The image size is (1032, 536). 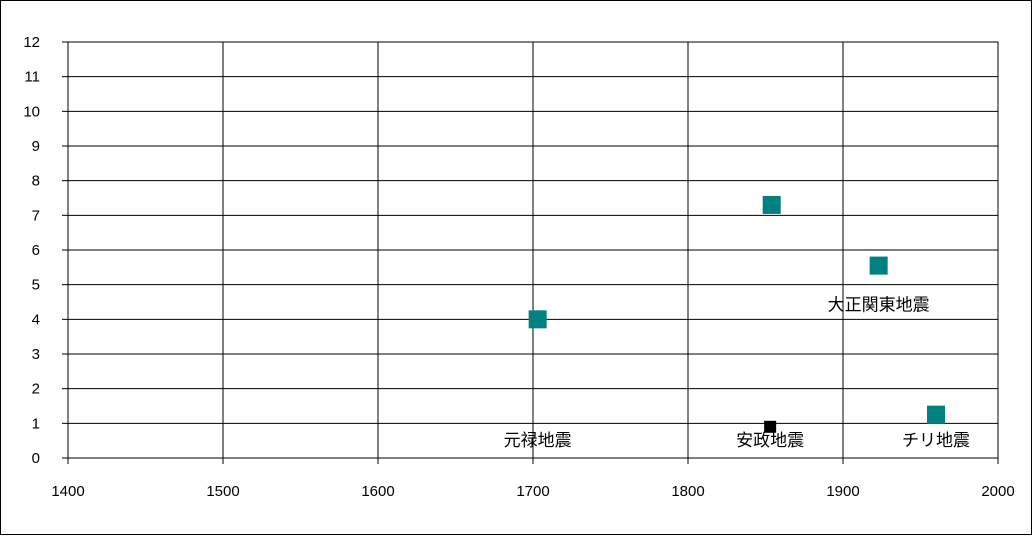 What do you see at coordinates (36, 354) in the screenshot?
I see `y-tick-label: 3` at bounding box center [36, 354].